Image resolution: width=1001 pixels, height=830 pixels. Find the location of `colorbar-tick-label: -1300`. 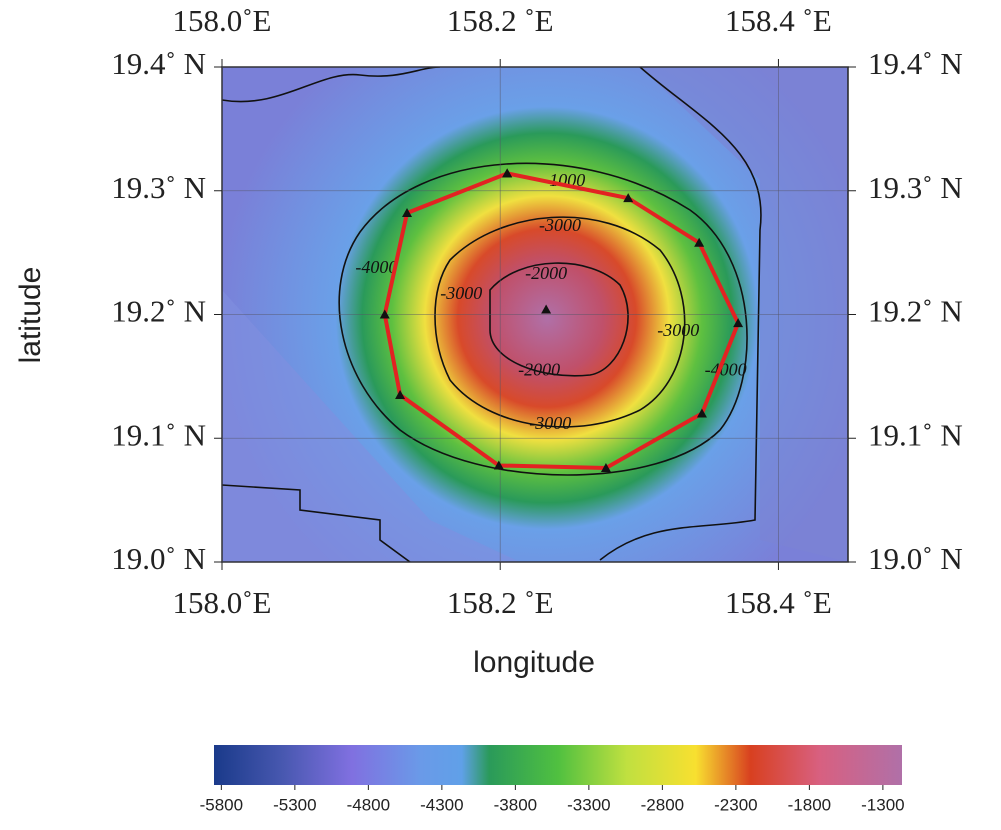

colorbar-tick-label: -1300 is located at coordinates (882, 804).